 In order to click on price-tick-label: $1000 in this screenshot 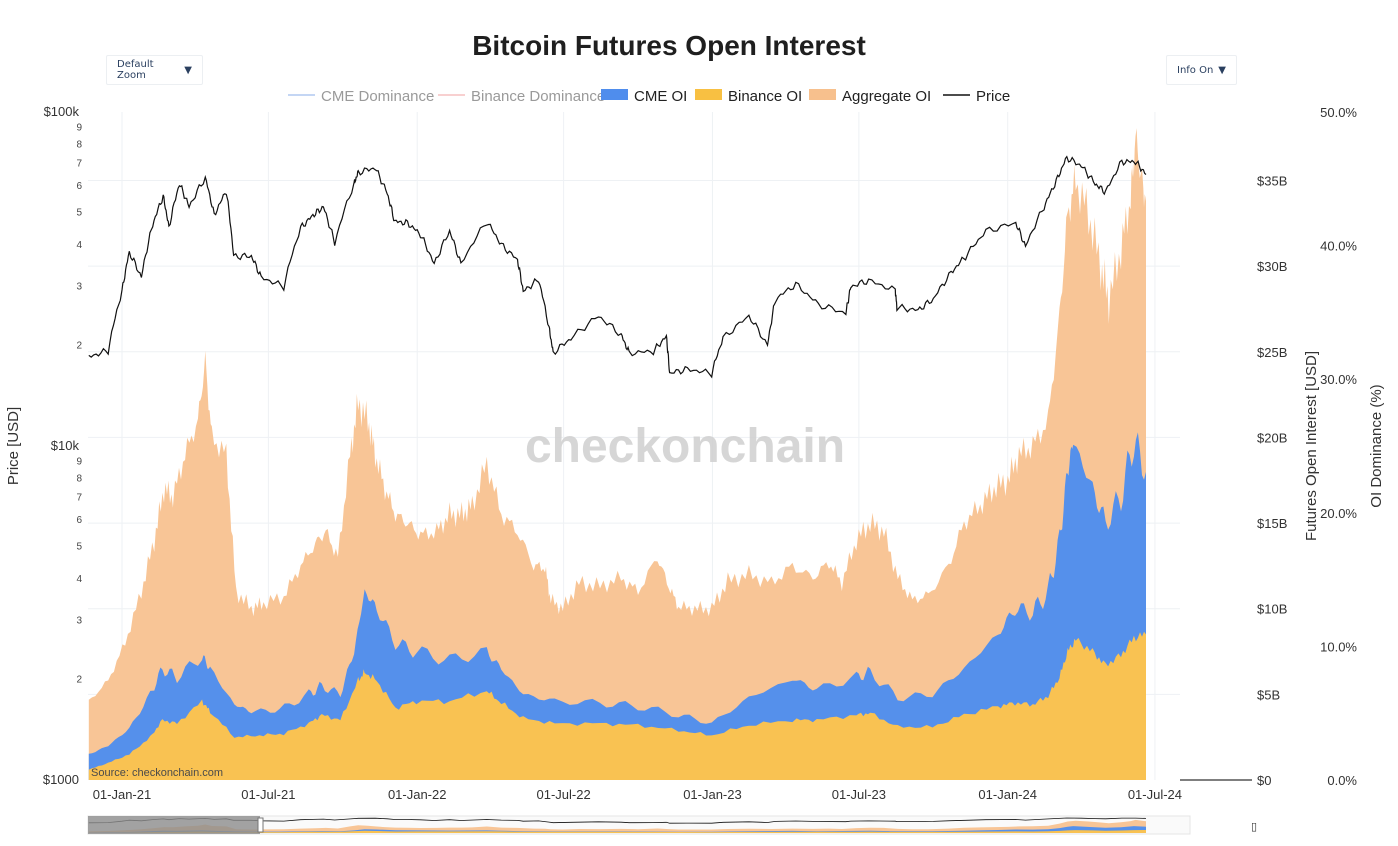, I will do `click(61, 779)`.